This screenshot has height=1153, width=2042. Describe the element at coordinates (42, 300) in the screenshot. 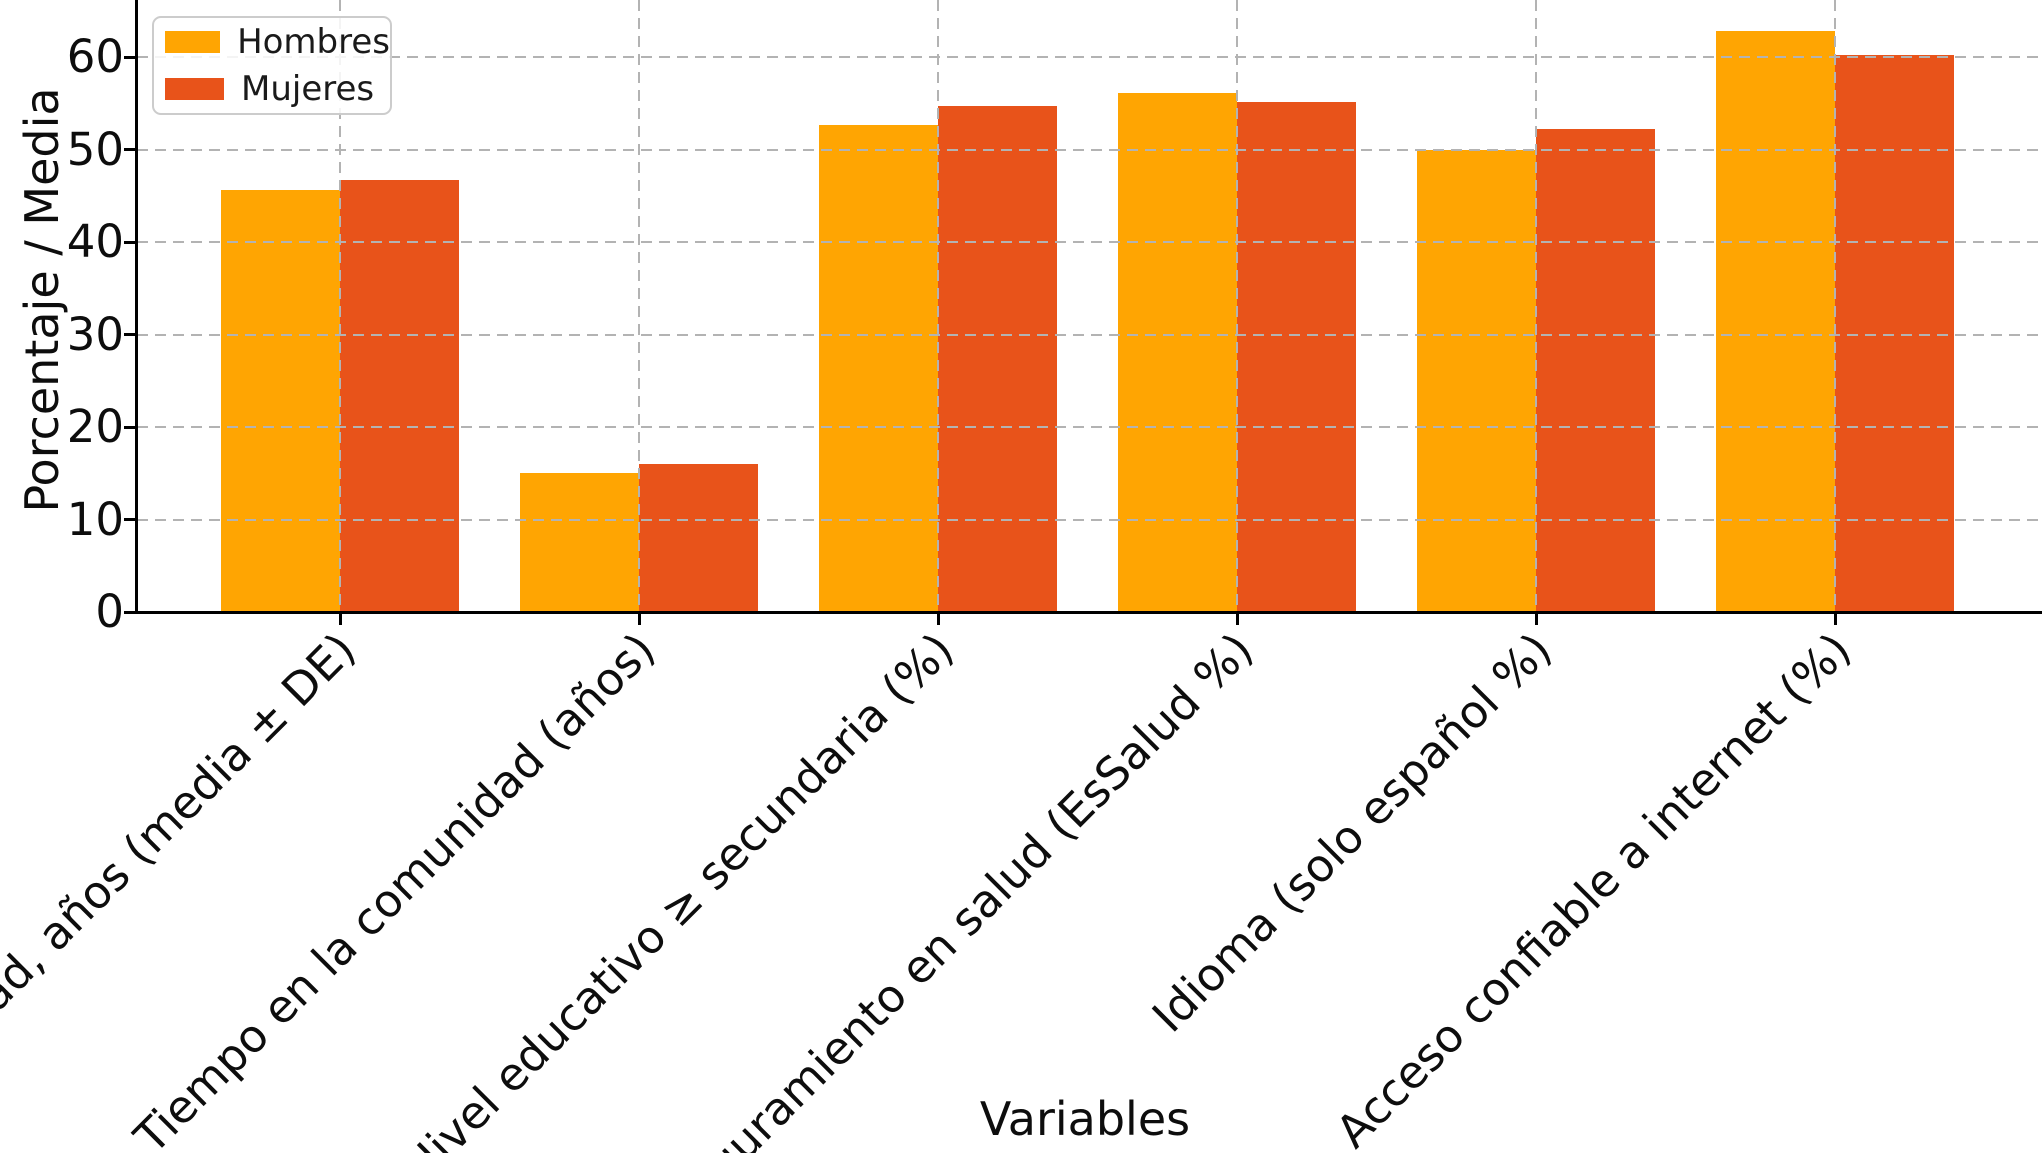

I see `y-axis-title: Porcentaje / Media` at that location.